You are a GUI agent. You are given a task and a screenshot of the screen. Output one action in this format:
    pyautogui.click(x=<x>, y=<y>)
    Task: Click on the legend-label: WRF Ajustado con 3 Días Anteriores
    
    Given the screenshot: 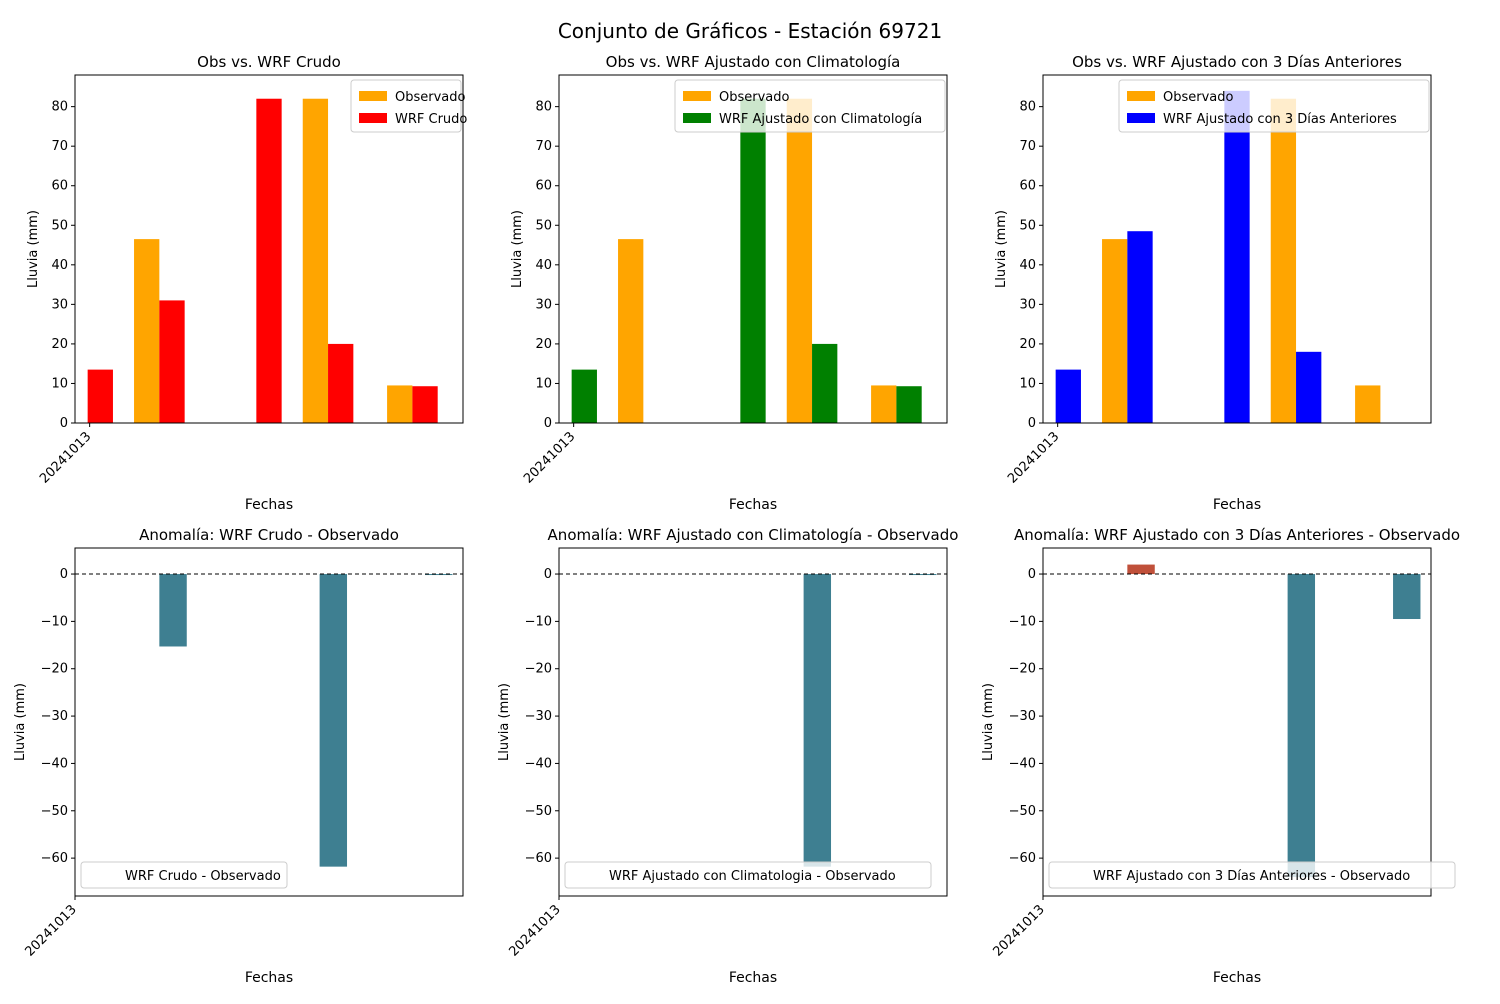 What is the action you would take?
    pyautogui.click(x=1280, y=119)
    